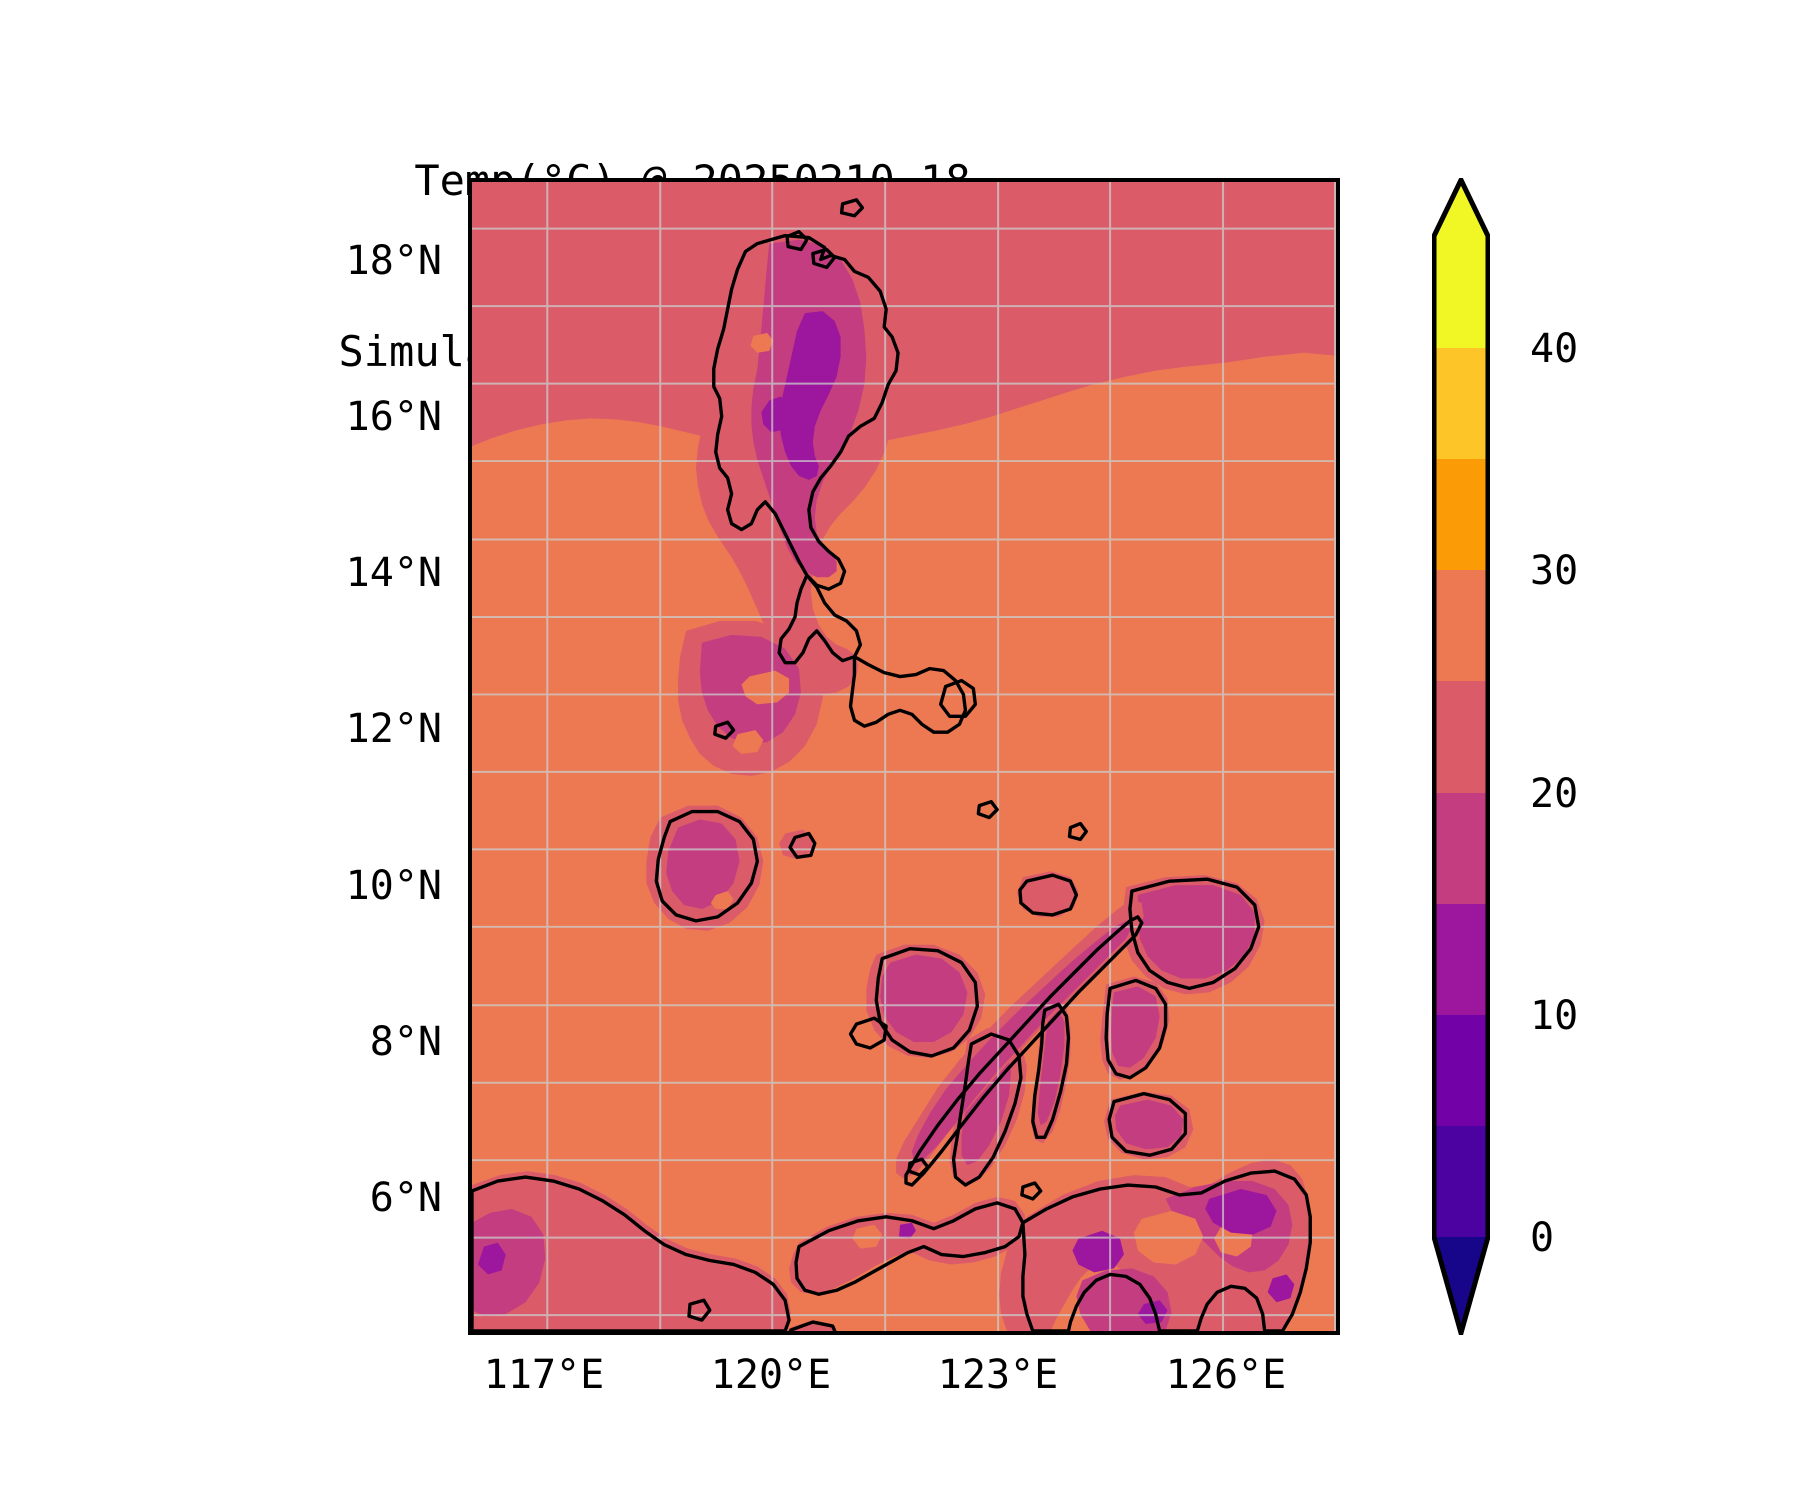 This screenshot has width=1800, height=1500. What do you see at coordinates (1542, 1238) in the screenshot?
I see `colorbar-tick-label-0: 0` at bounding box center [1542, 1238].